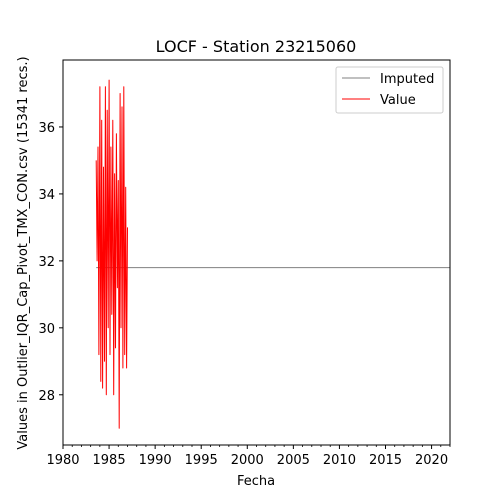 Image resolution: width=500 pixels, height=500 pixels. What do you see at coordinates (46, 262) in the screenshot?
I see `y-tick-label: 32` at bounding box center [46, 262].